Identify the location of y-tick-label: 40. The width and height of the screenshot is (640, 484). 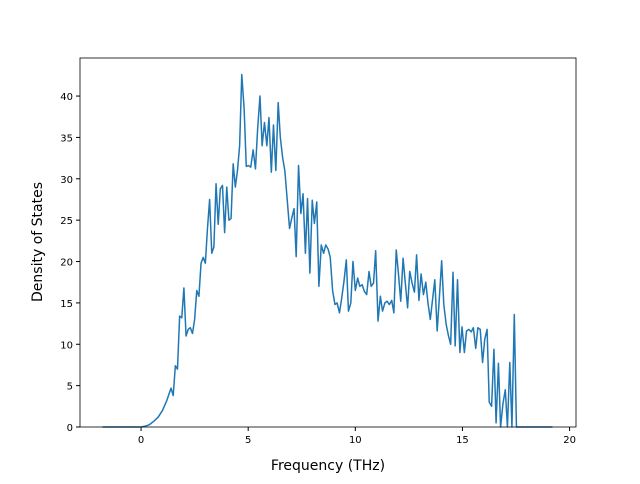
(66, 97).